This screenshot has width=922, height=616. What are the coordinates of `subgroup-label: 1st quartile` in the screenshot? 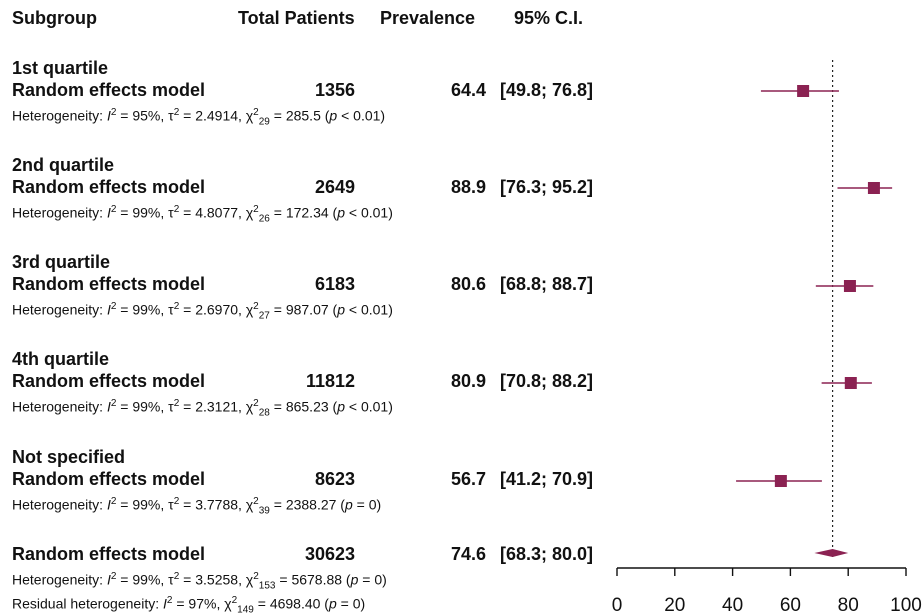 It's located at (60, 68).